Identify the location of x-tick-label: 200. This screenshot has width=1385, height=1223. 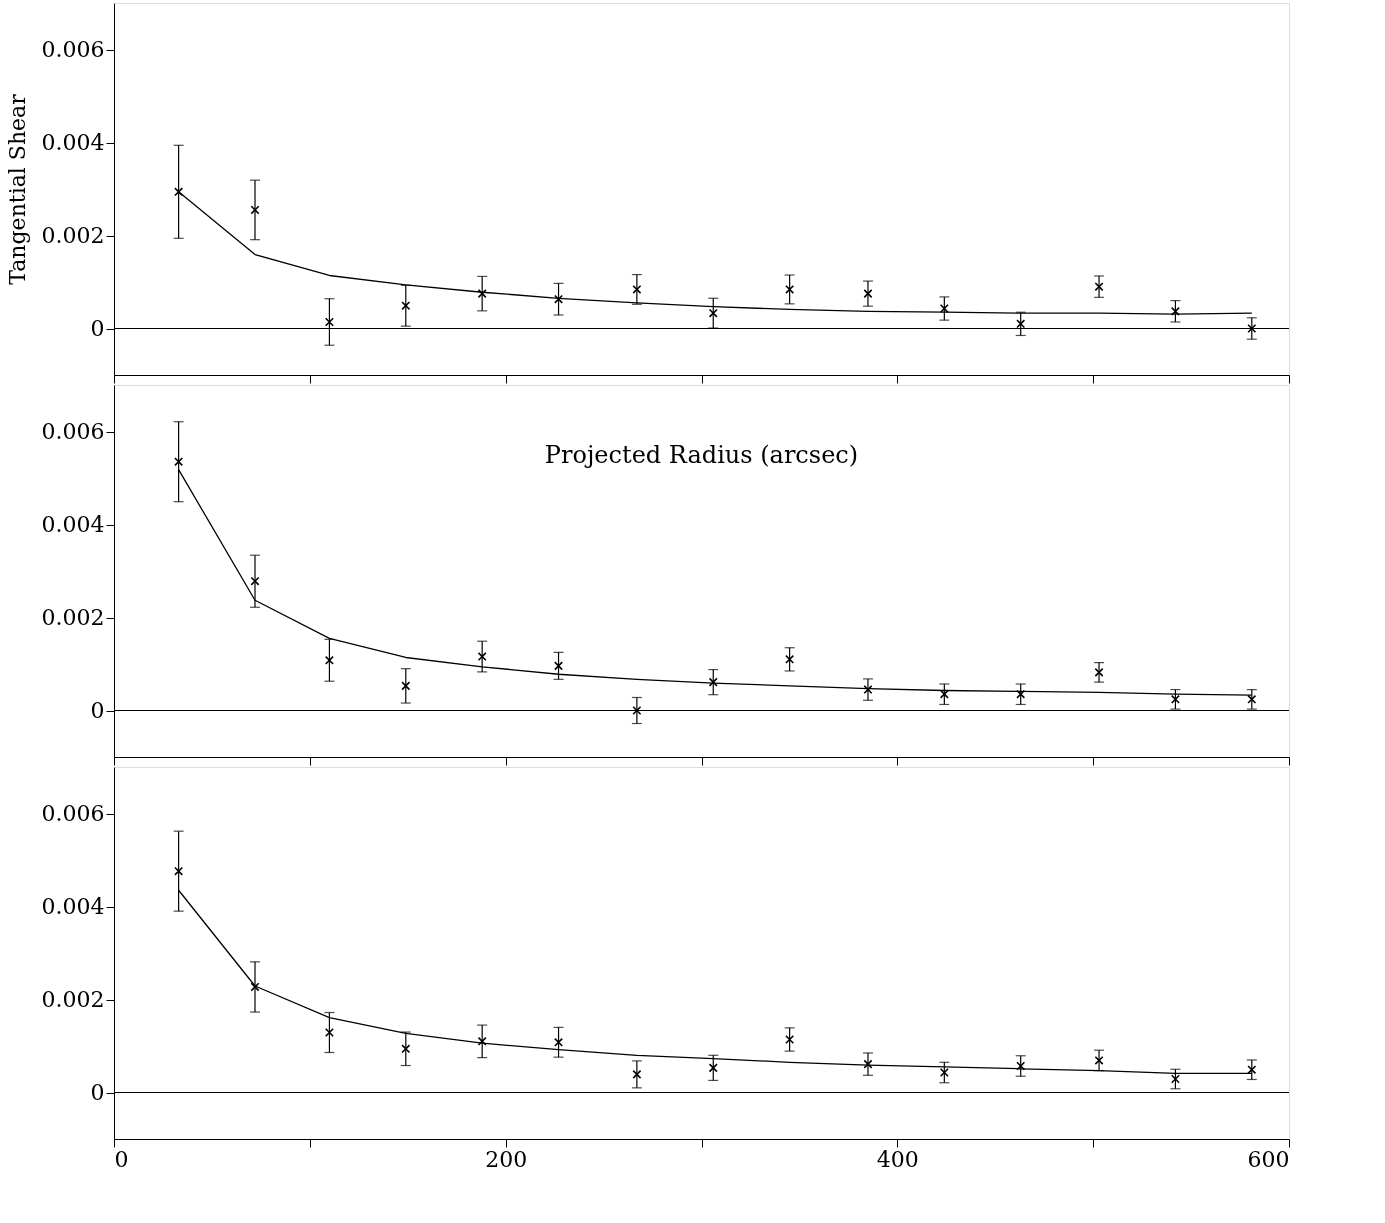
(506, 1159).